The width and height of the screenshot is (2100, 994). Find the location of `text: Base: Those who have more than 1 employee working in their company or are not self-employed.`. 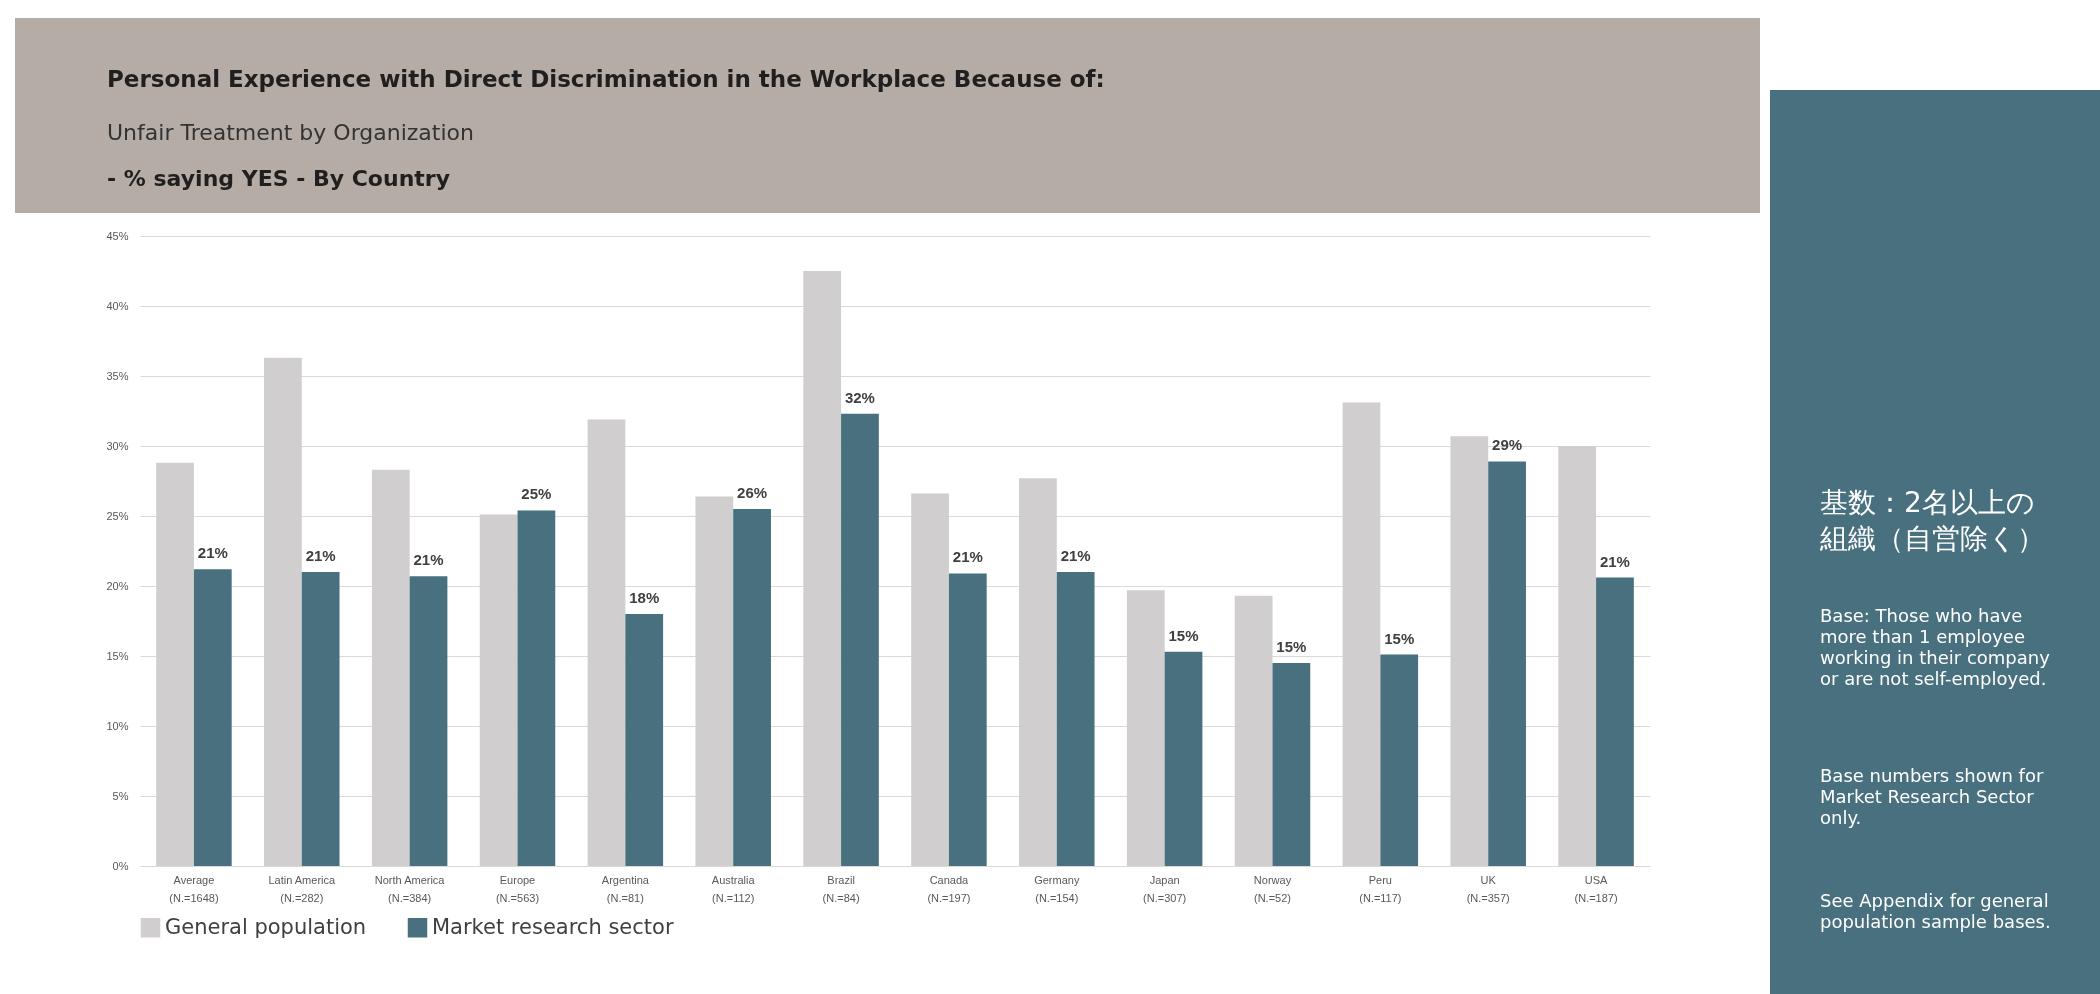

text: Base: Those who have more than 1 employee working in their company or are not self-employed. is located at coordinates (1935, 647).